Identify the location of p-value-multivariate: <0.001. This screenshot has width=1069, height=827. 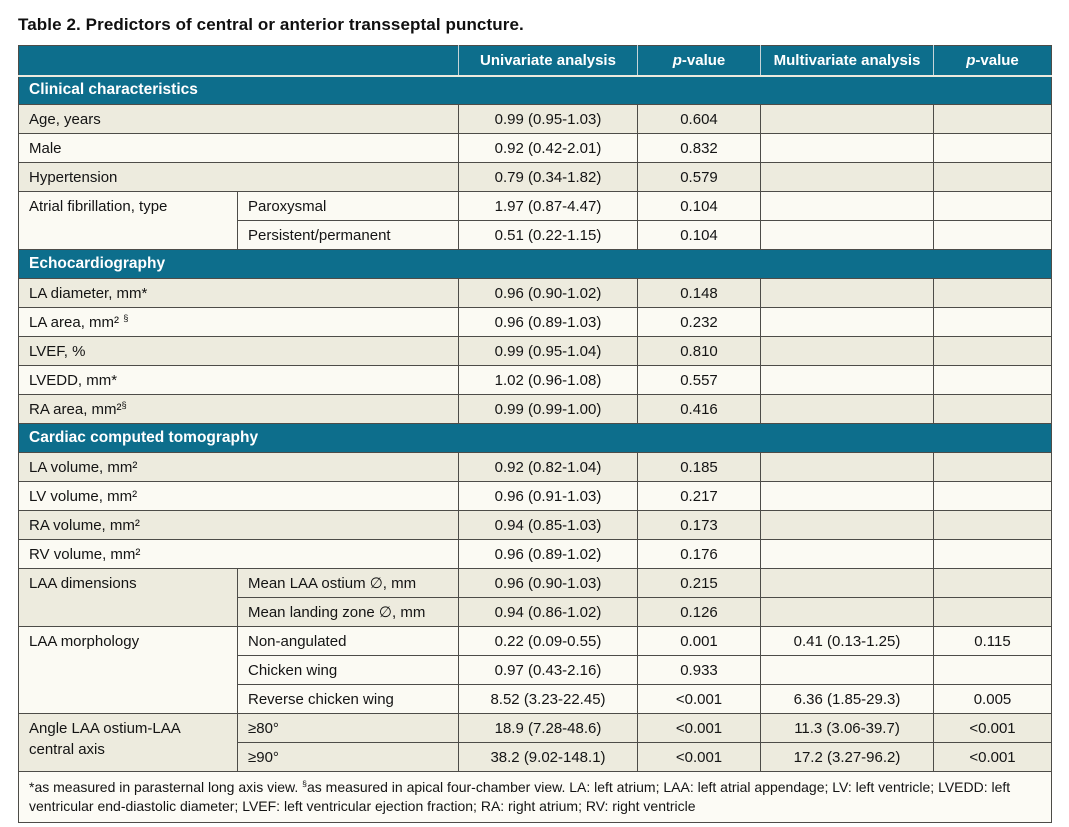
(992, 757).